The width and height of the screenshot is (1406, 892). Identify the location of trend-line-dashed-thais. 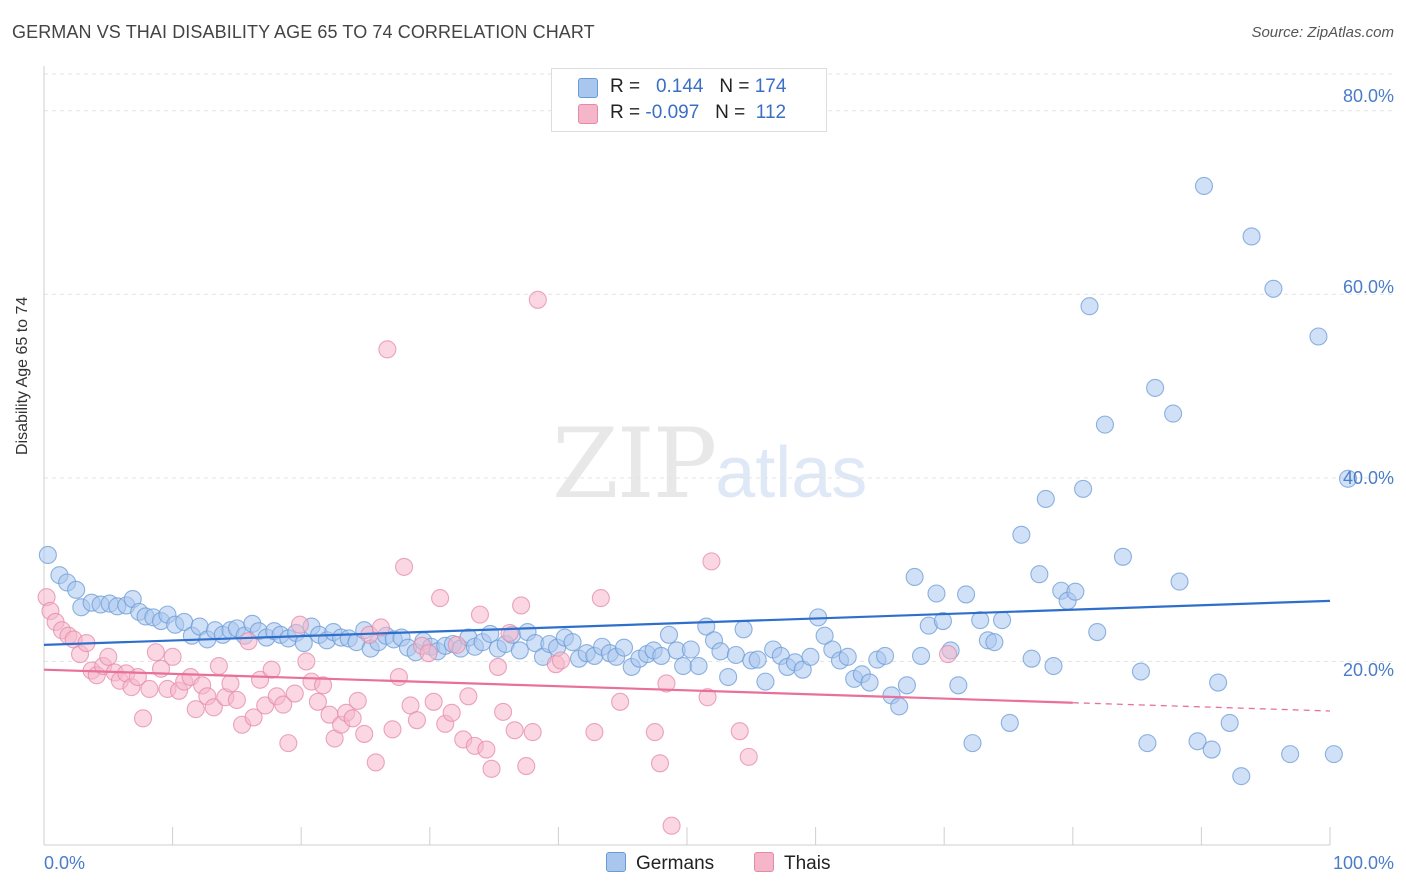
(1201, 707).